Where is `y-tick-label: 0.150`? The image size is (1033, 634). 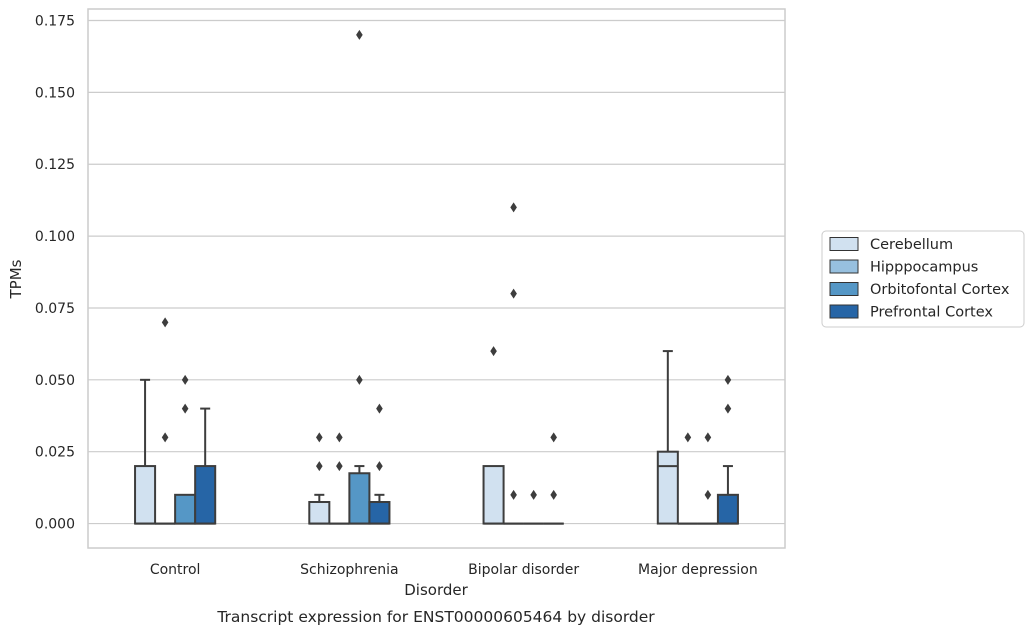
y-tick-label: 0.150 is located at coordinates (55, 93).